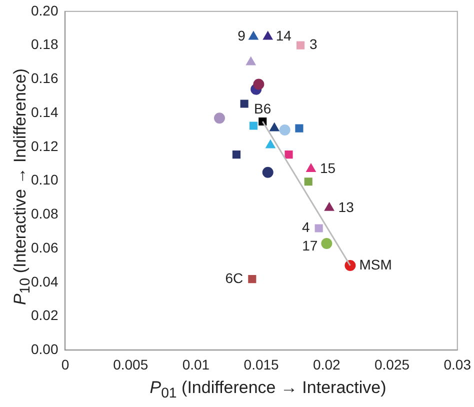 The height and width of the screenshot is (407, 474). I want to click on annotation: 15, so click(328, 168).